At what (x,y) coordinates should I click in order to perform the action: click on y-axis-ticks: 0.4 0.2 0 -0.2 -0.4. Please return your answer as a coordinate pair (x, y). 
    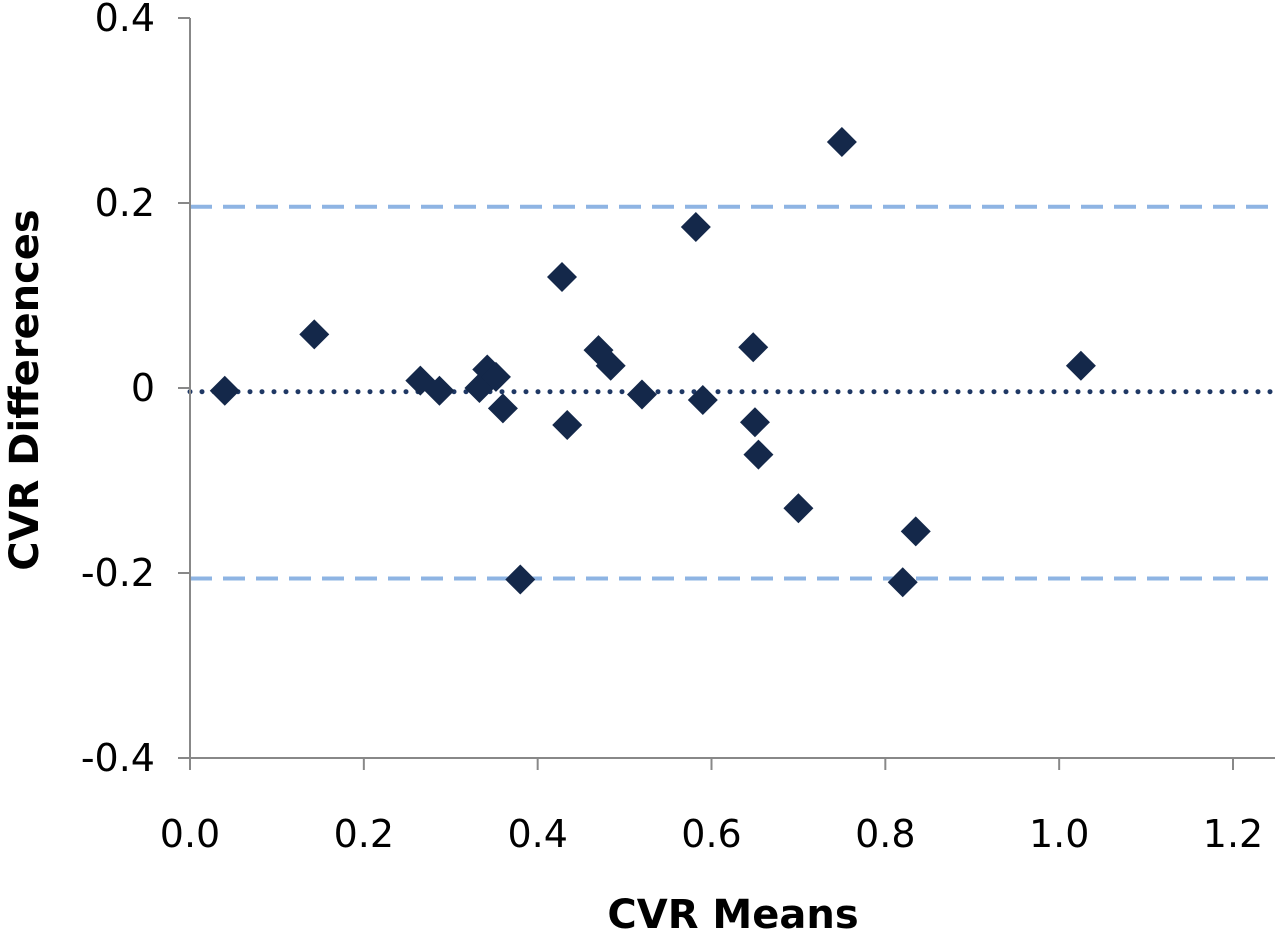
    Looking at the image, I should click on (135, 390).